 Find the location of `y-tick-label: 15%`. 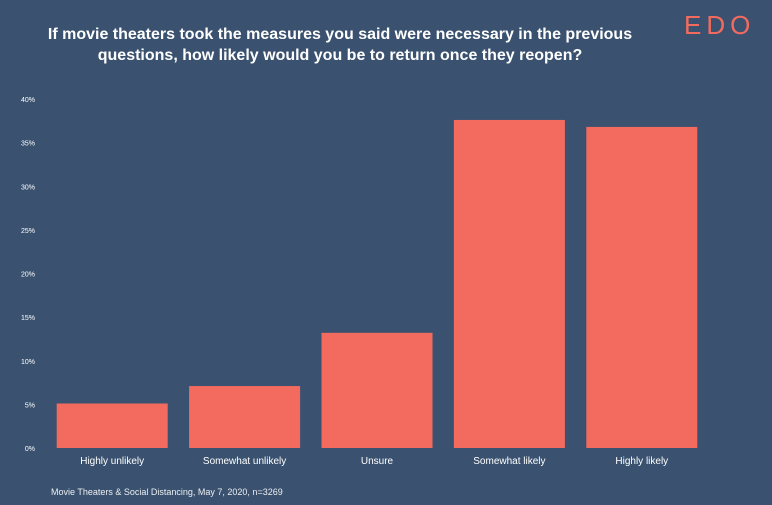

y-tick-label: 15% is located at coordinates (28, 318).